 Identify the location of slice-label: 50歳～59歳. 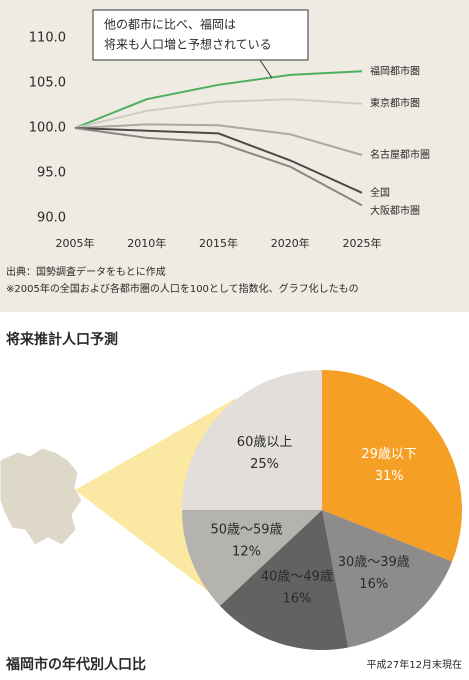
(246, 529).